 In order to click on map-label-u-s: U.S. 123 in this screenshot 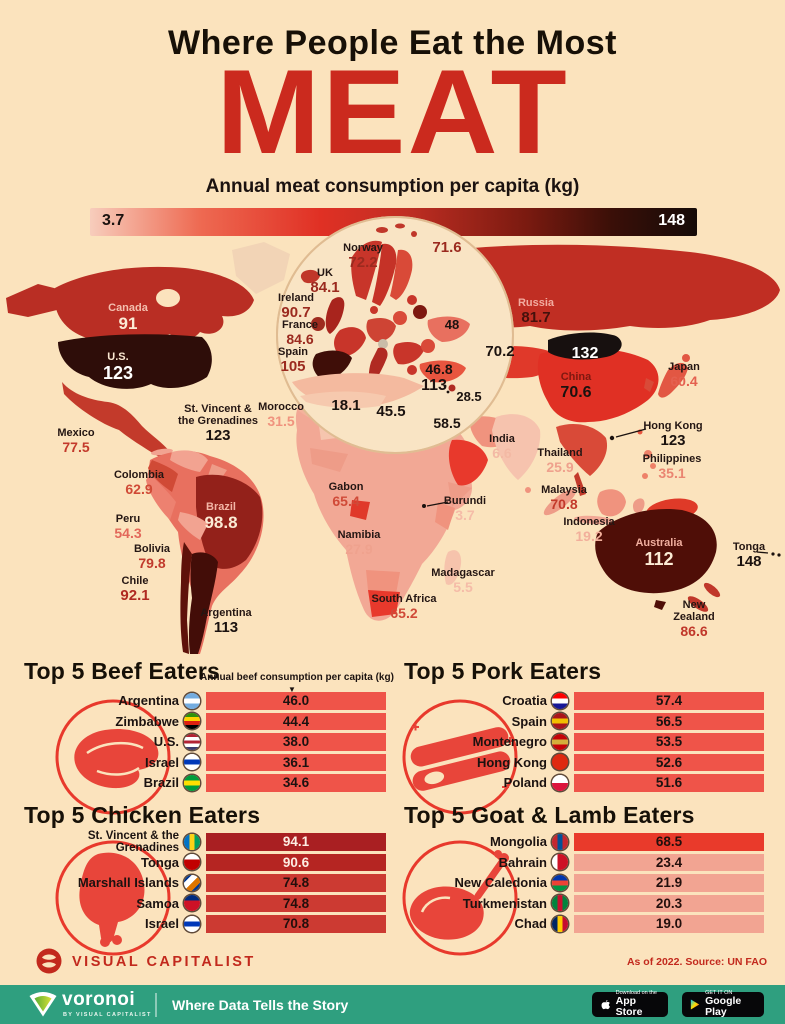, I will do `click(118, 367)`.